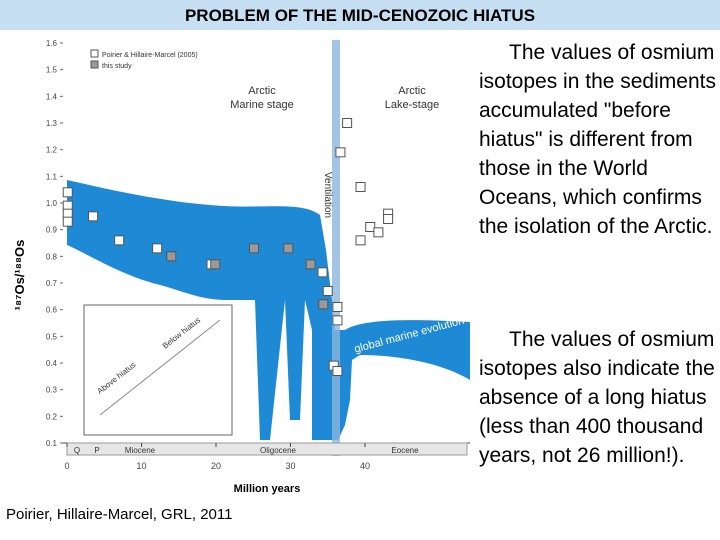  I want to click on legend-label: this study, so click(117, 66).